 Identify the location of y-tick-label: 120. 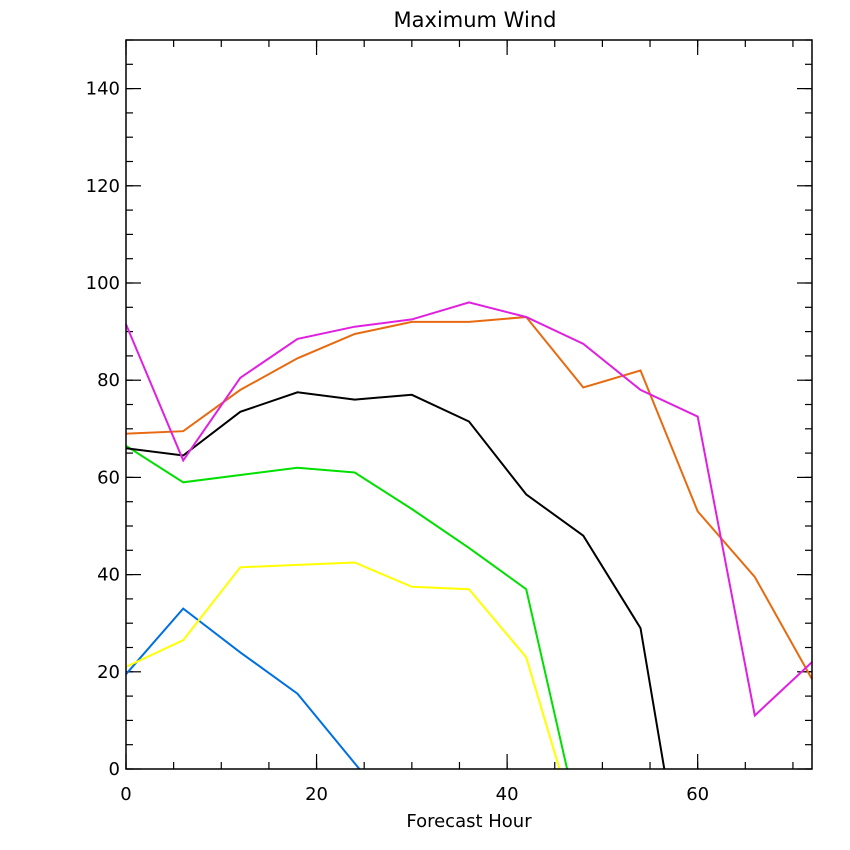
(103, 186).